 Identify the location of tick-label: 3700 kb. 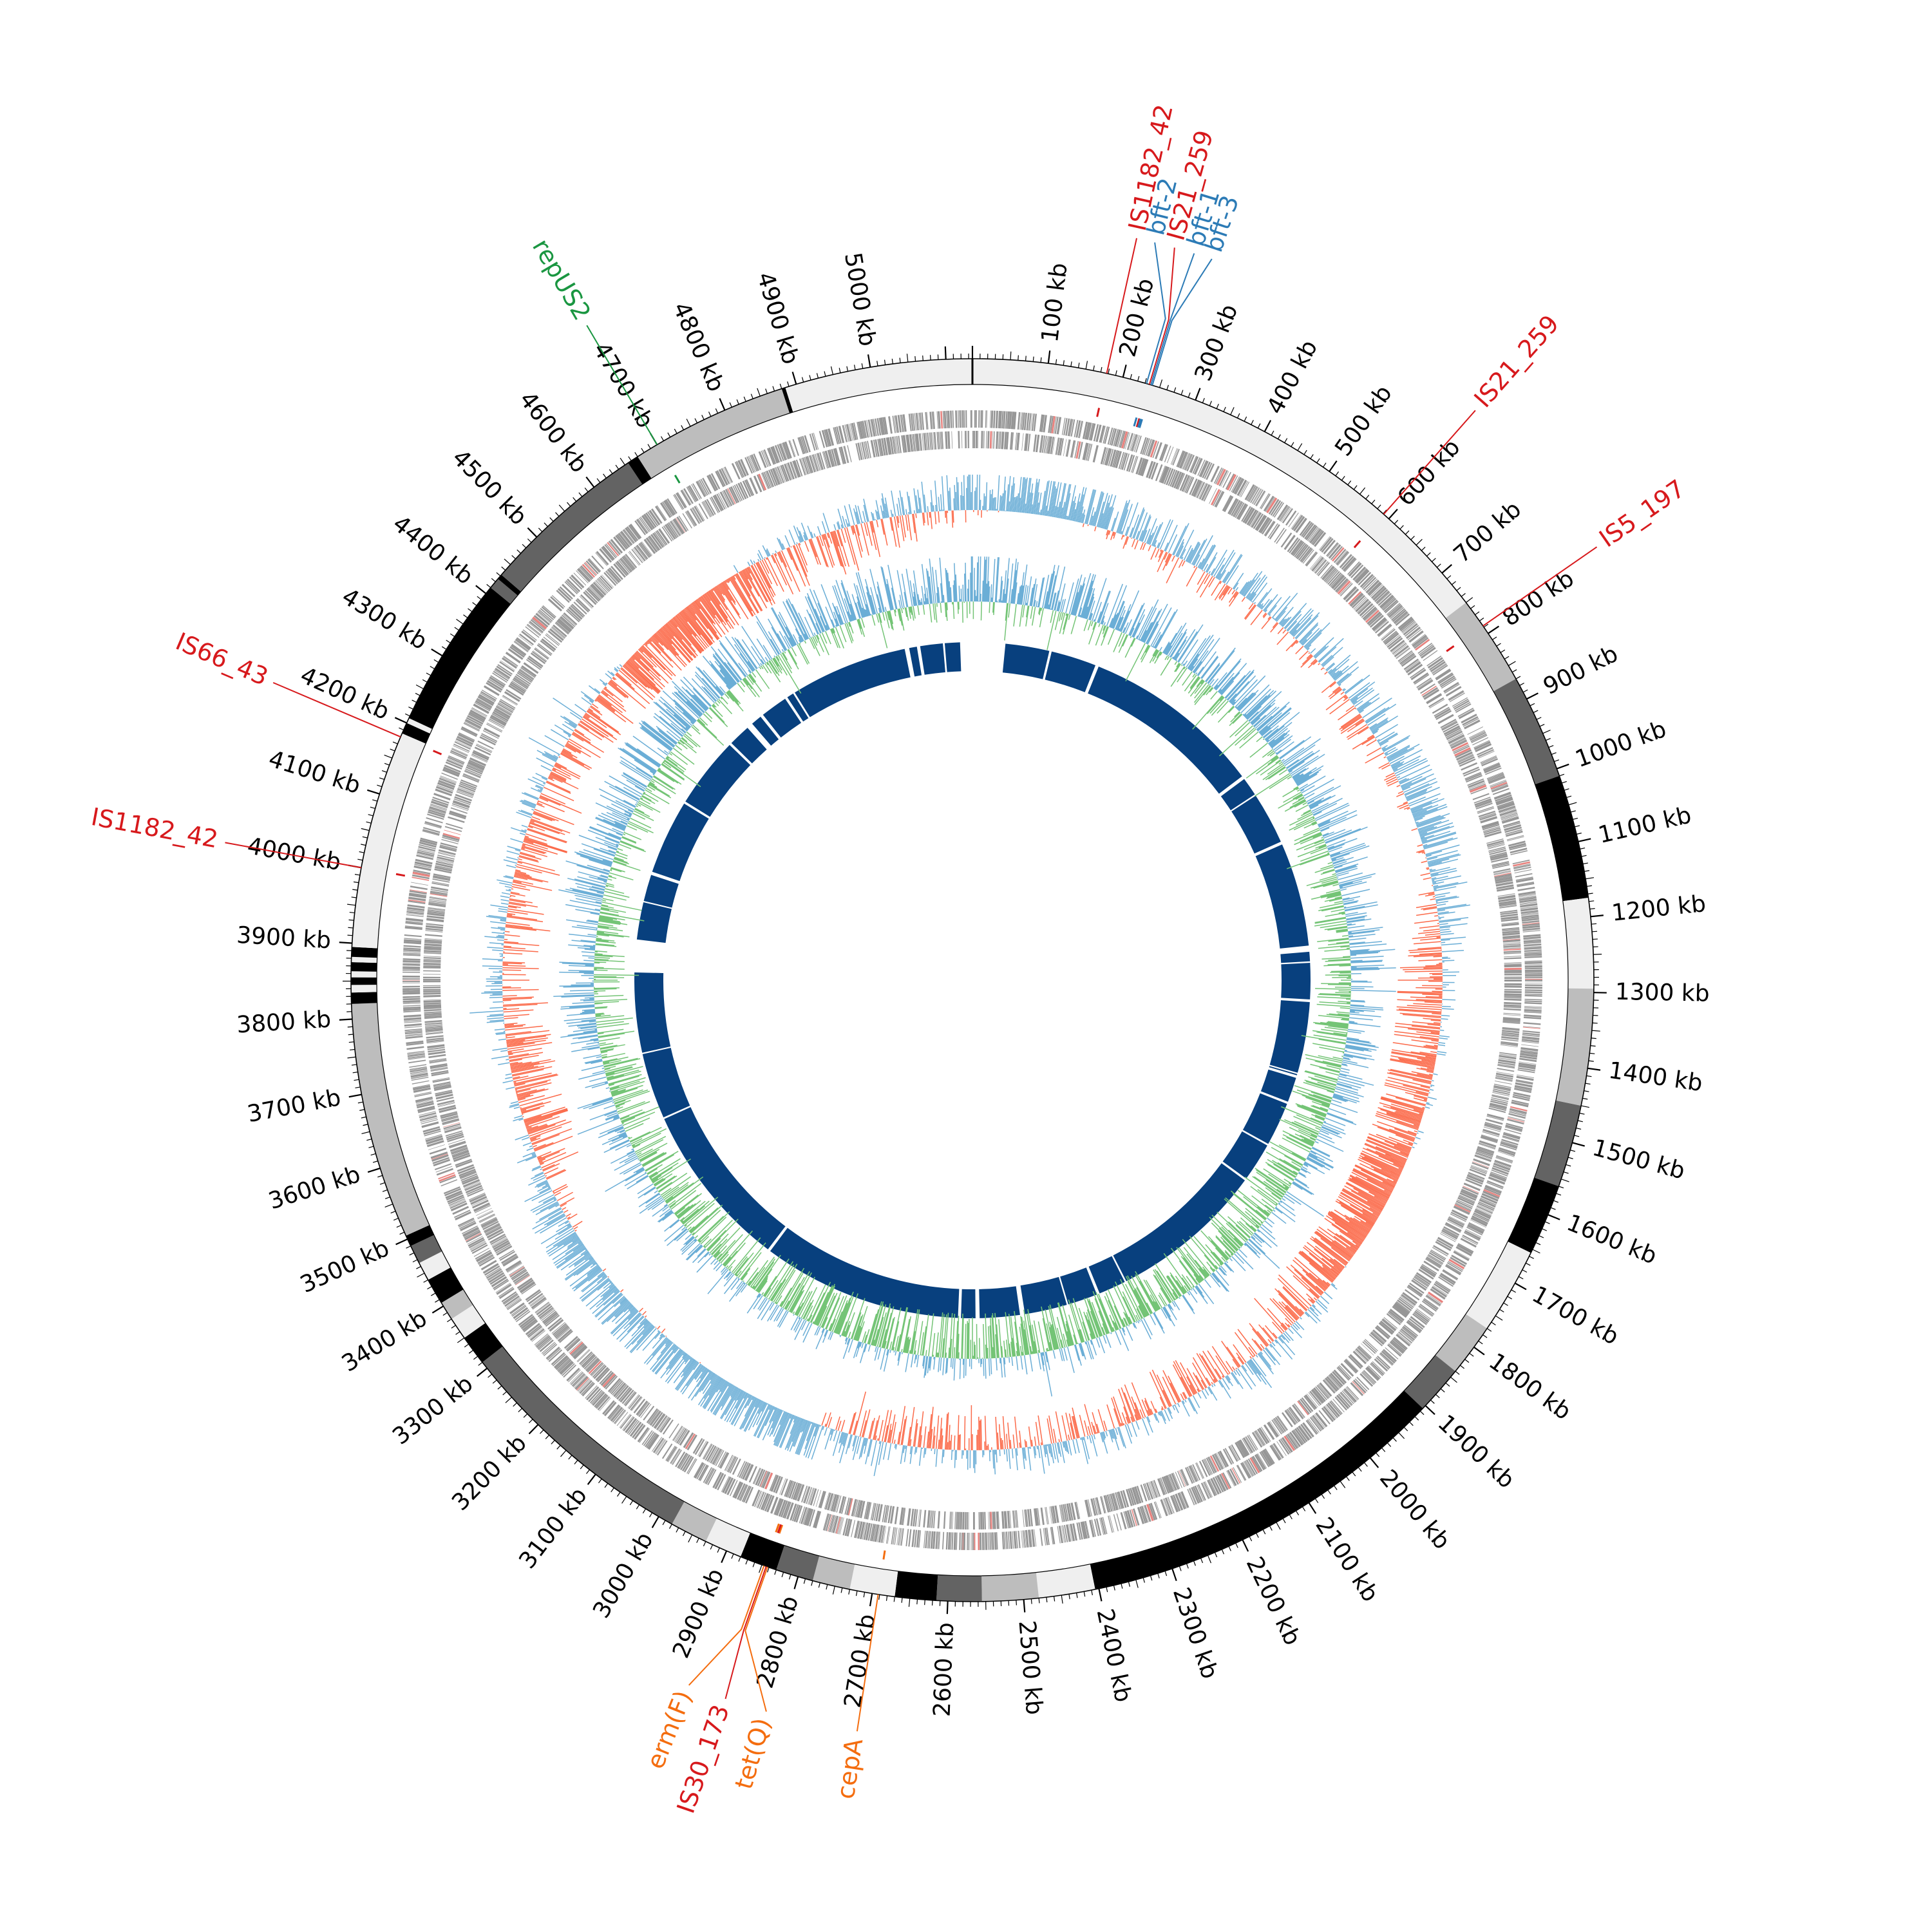
(294, 1106).